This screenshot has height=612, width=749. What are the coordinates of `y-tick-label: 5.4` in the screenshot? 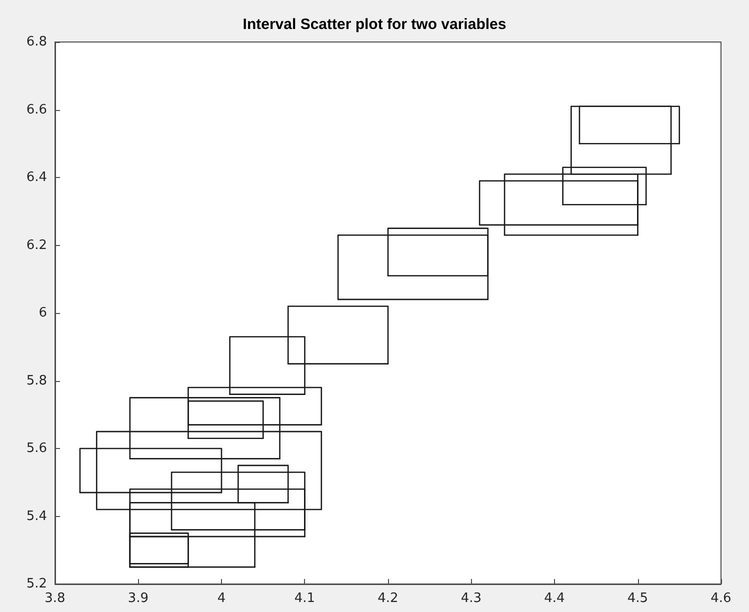 It's located at (36, 516).